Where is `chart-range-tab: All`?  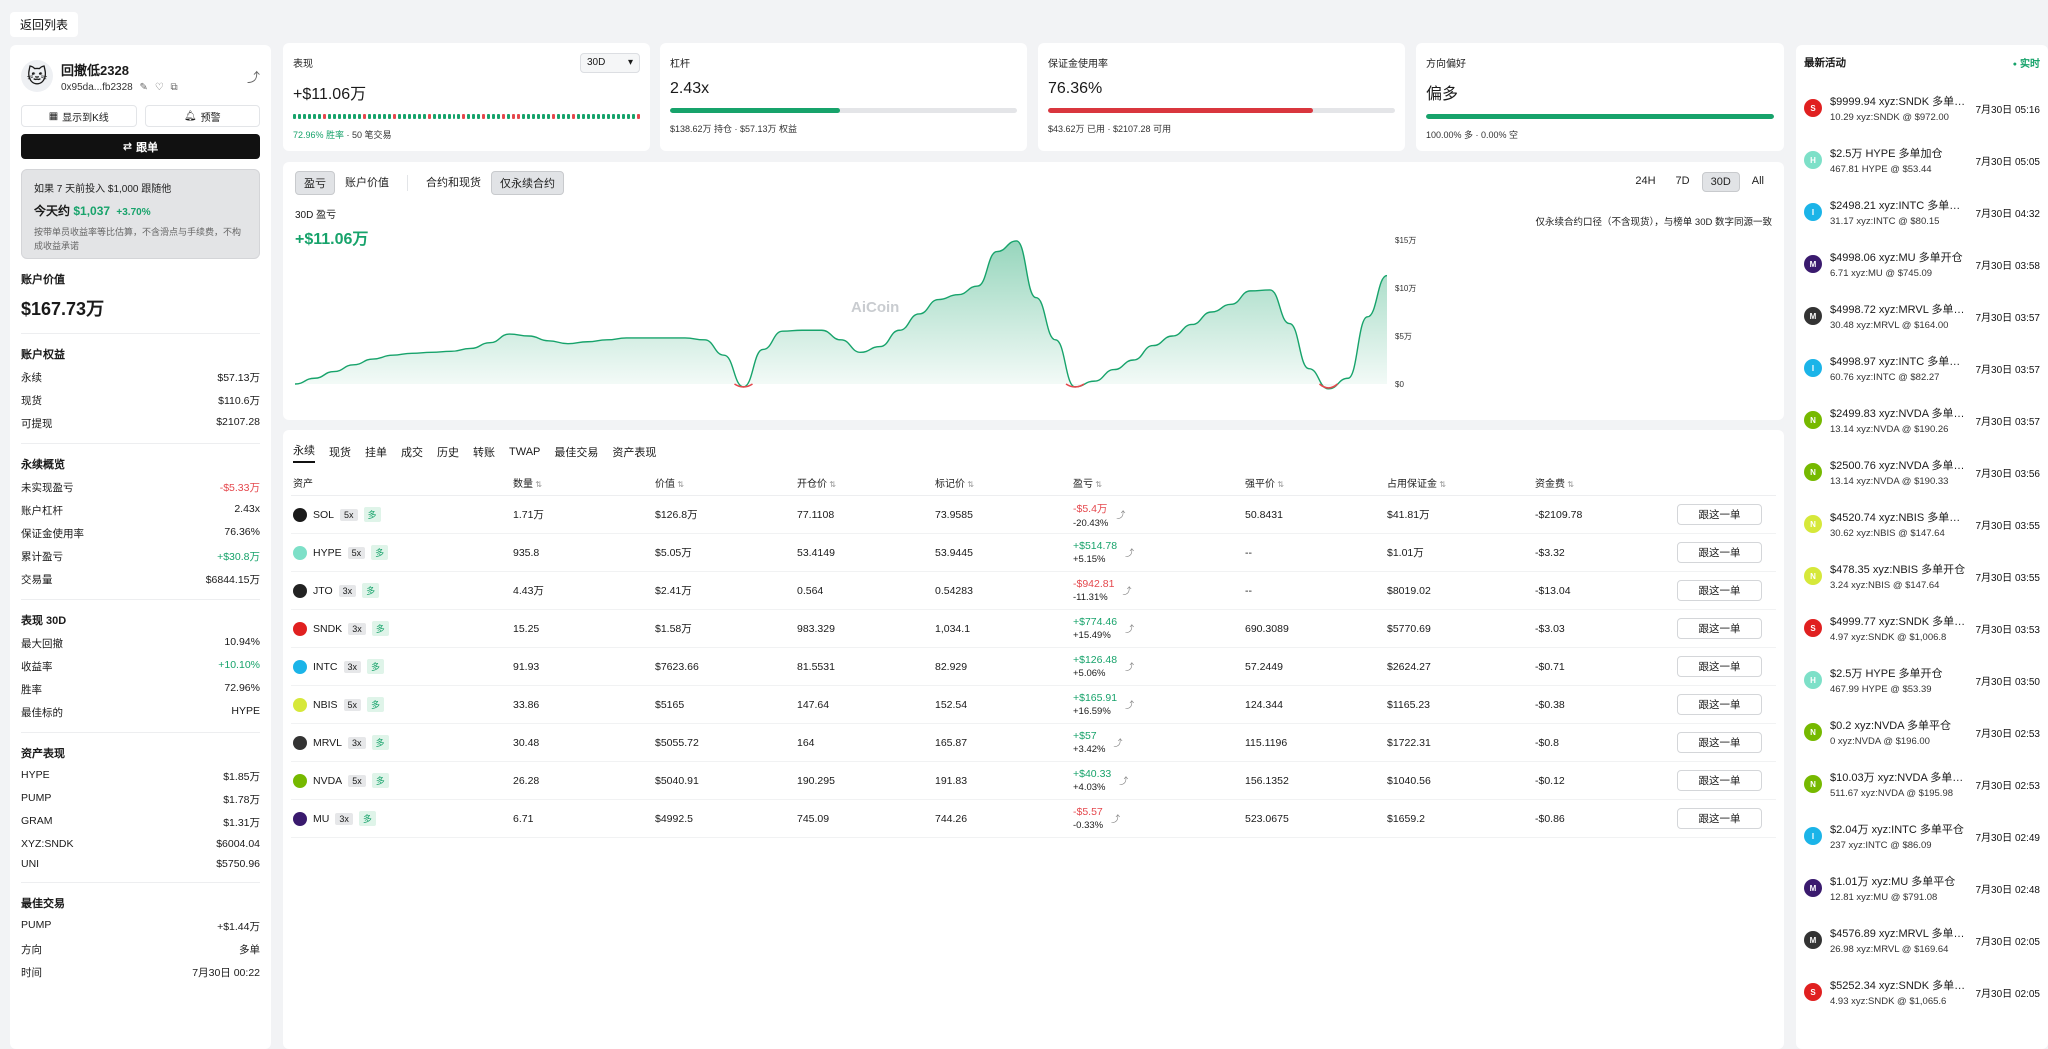
chart-range-tab: All is located at coordinates (1757, 181).